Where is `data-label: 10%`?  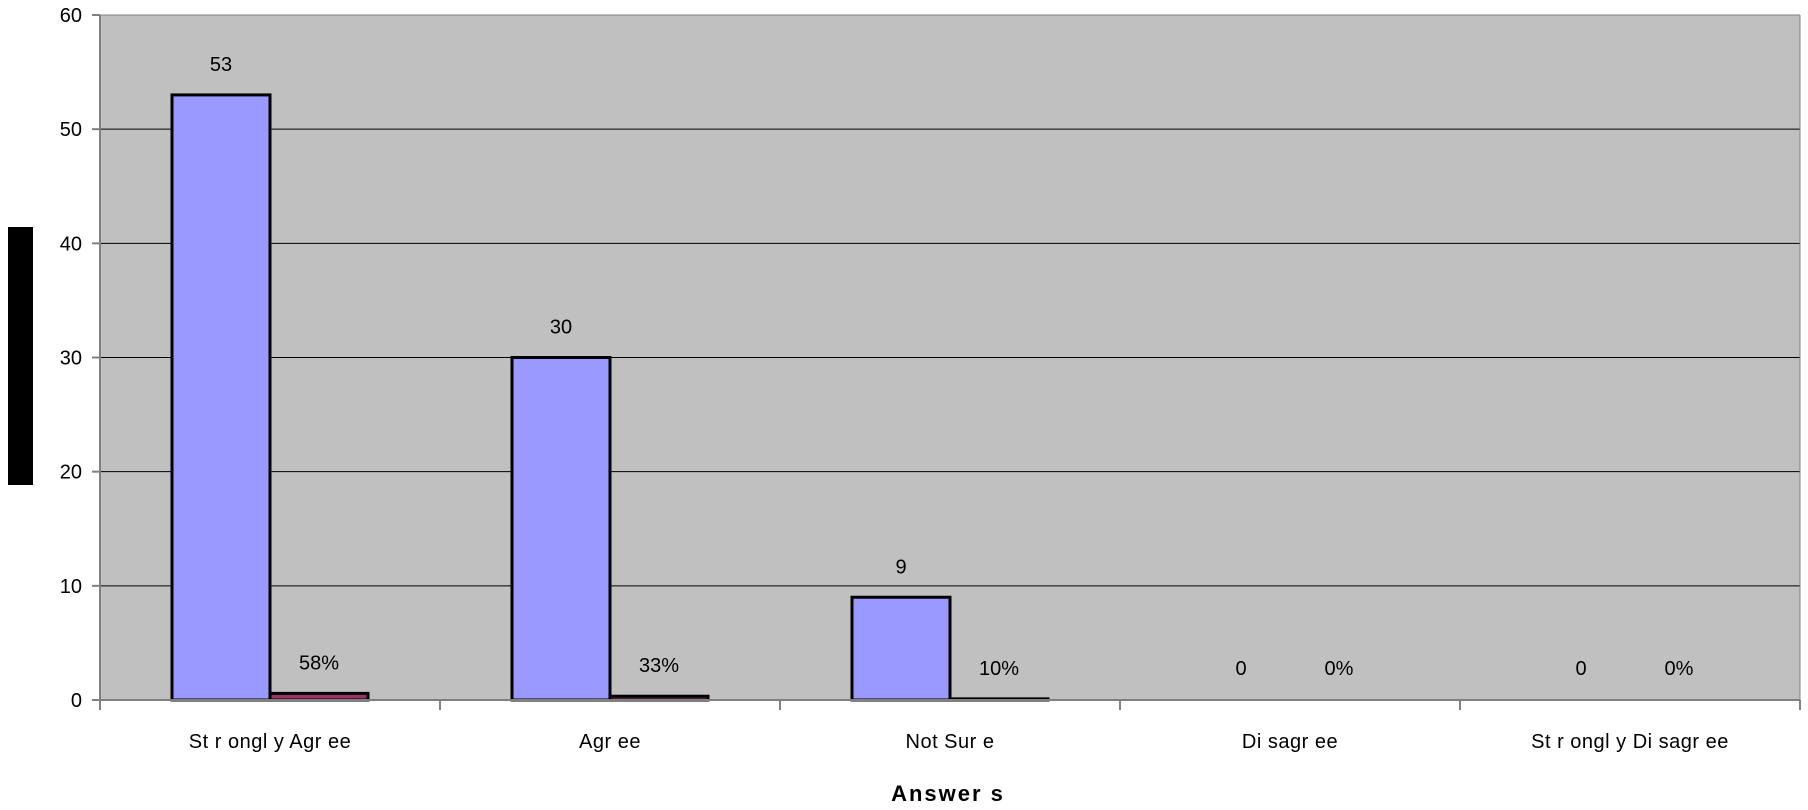
data-label: 10% is located at coordinates (999, 669).